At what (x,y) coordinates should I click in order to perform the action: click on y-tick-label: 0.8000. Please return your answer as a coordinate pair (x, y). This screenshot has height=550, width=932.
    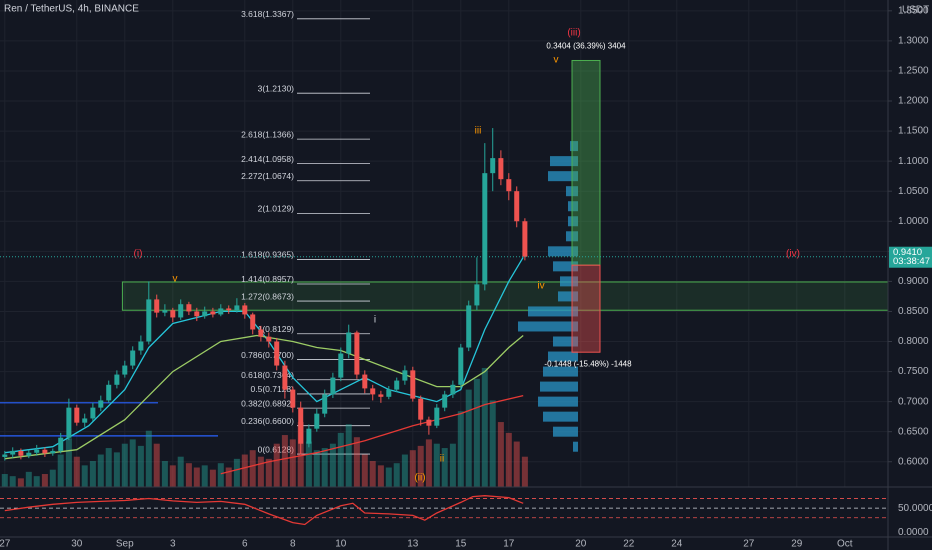
    Looking at the image, I should click on (913, 341).